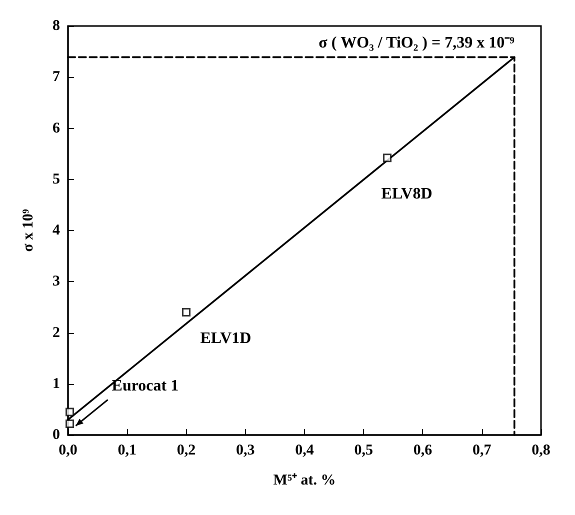 The image size is (575, 515). I want to click on y-tick-label: 2, so click(56, 332).